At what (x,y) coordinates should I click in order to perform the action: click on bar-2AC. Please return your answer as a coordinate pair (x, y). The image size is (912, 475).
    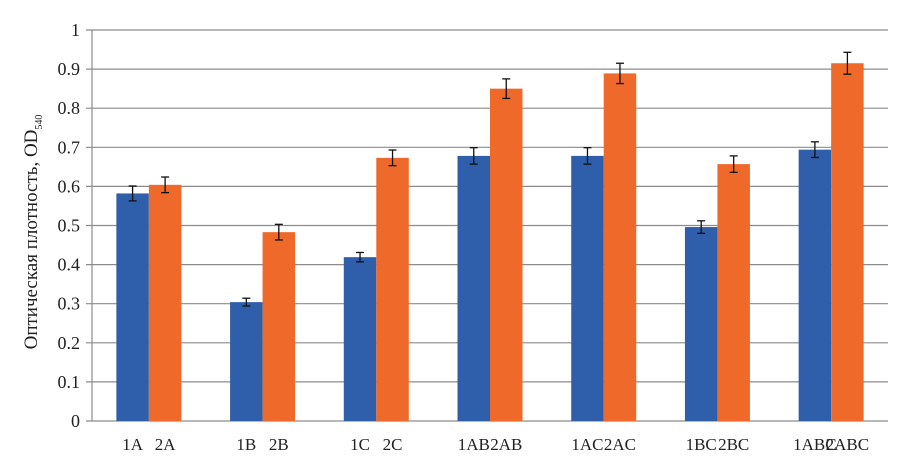
    Looking at the image, I should click on (620, 247).